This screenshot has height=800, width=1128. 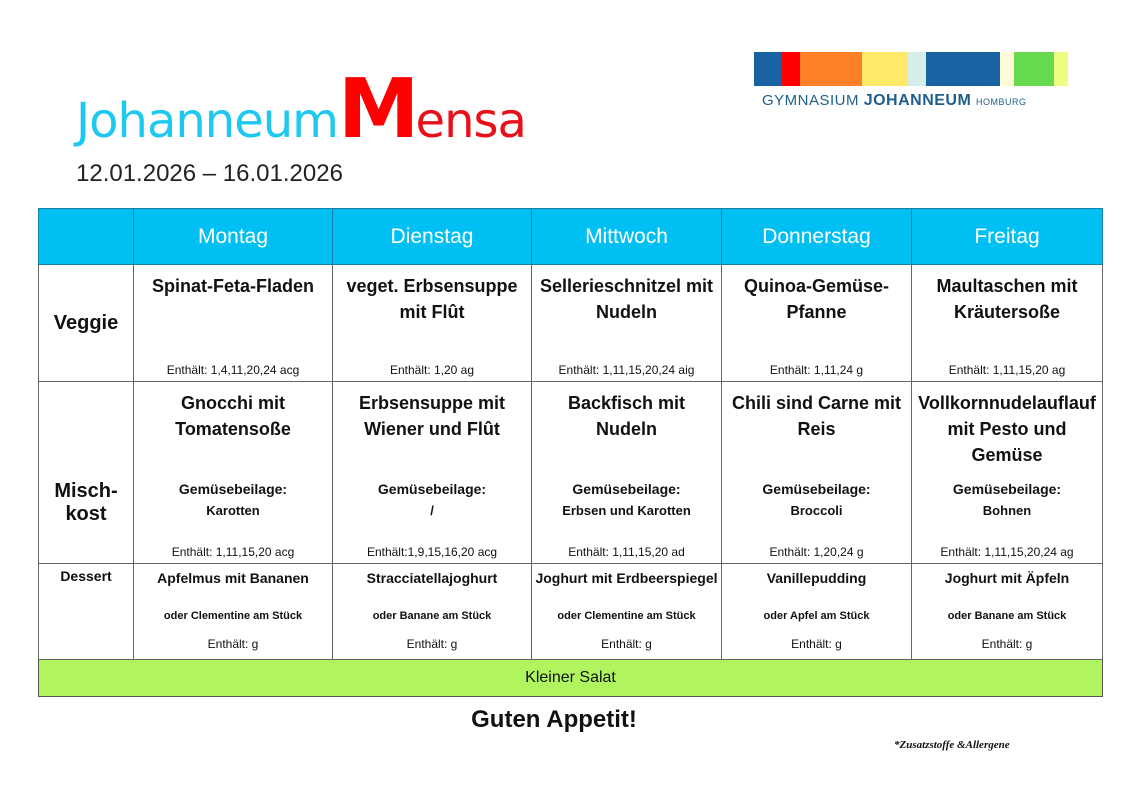 I want to click on dish-name: Chili sind Carne mit Reis, so click(x=816, y=416).